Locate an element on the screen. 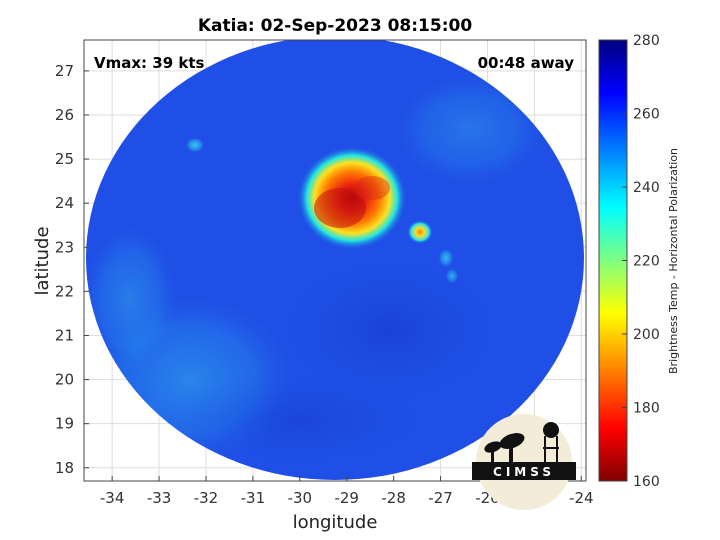 The width and height of the screenshot is (720, 540). time-away-label: 00:48 away is located at coordinates (526, 63).